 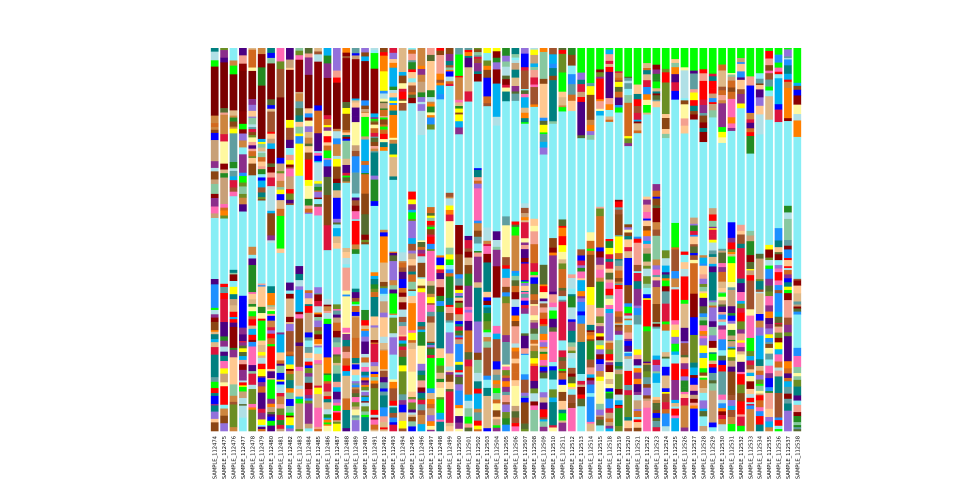 I want to click on x-tick-label: SAMPLE_112523, so click(x=657, y=457).